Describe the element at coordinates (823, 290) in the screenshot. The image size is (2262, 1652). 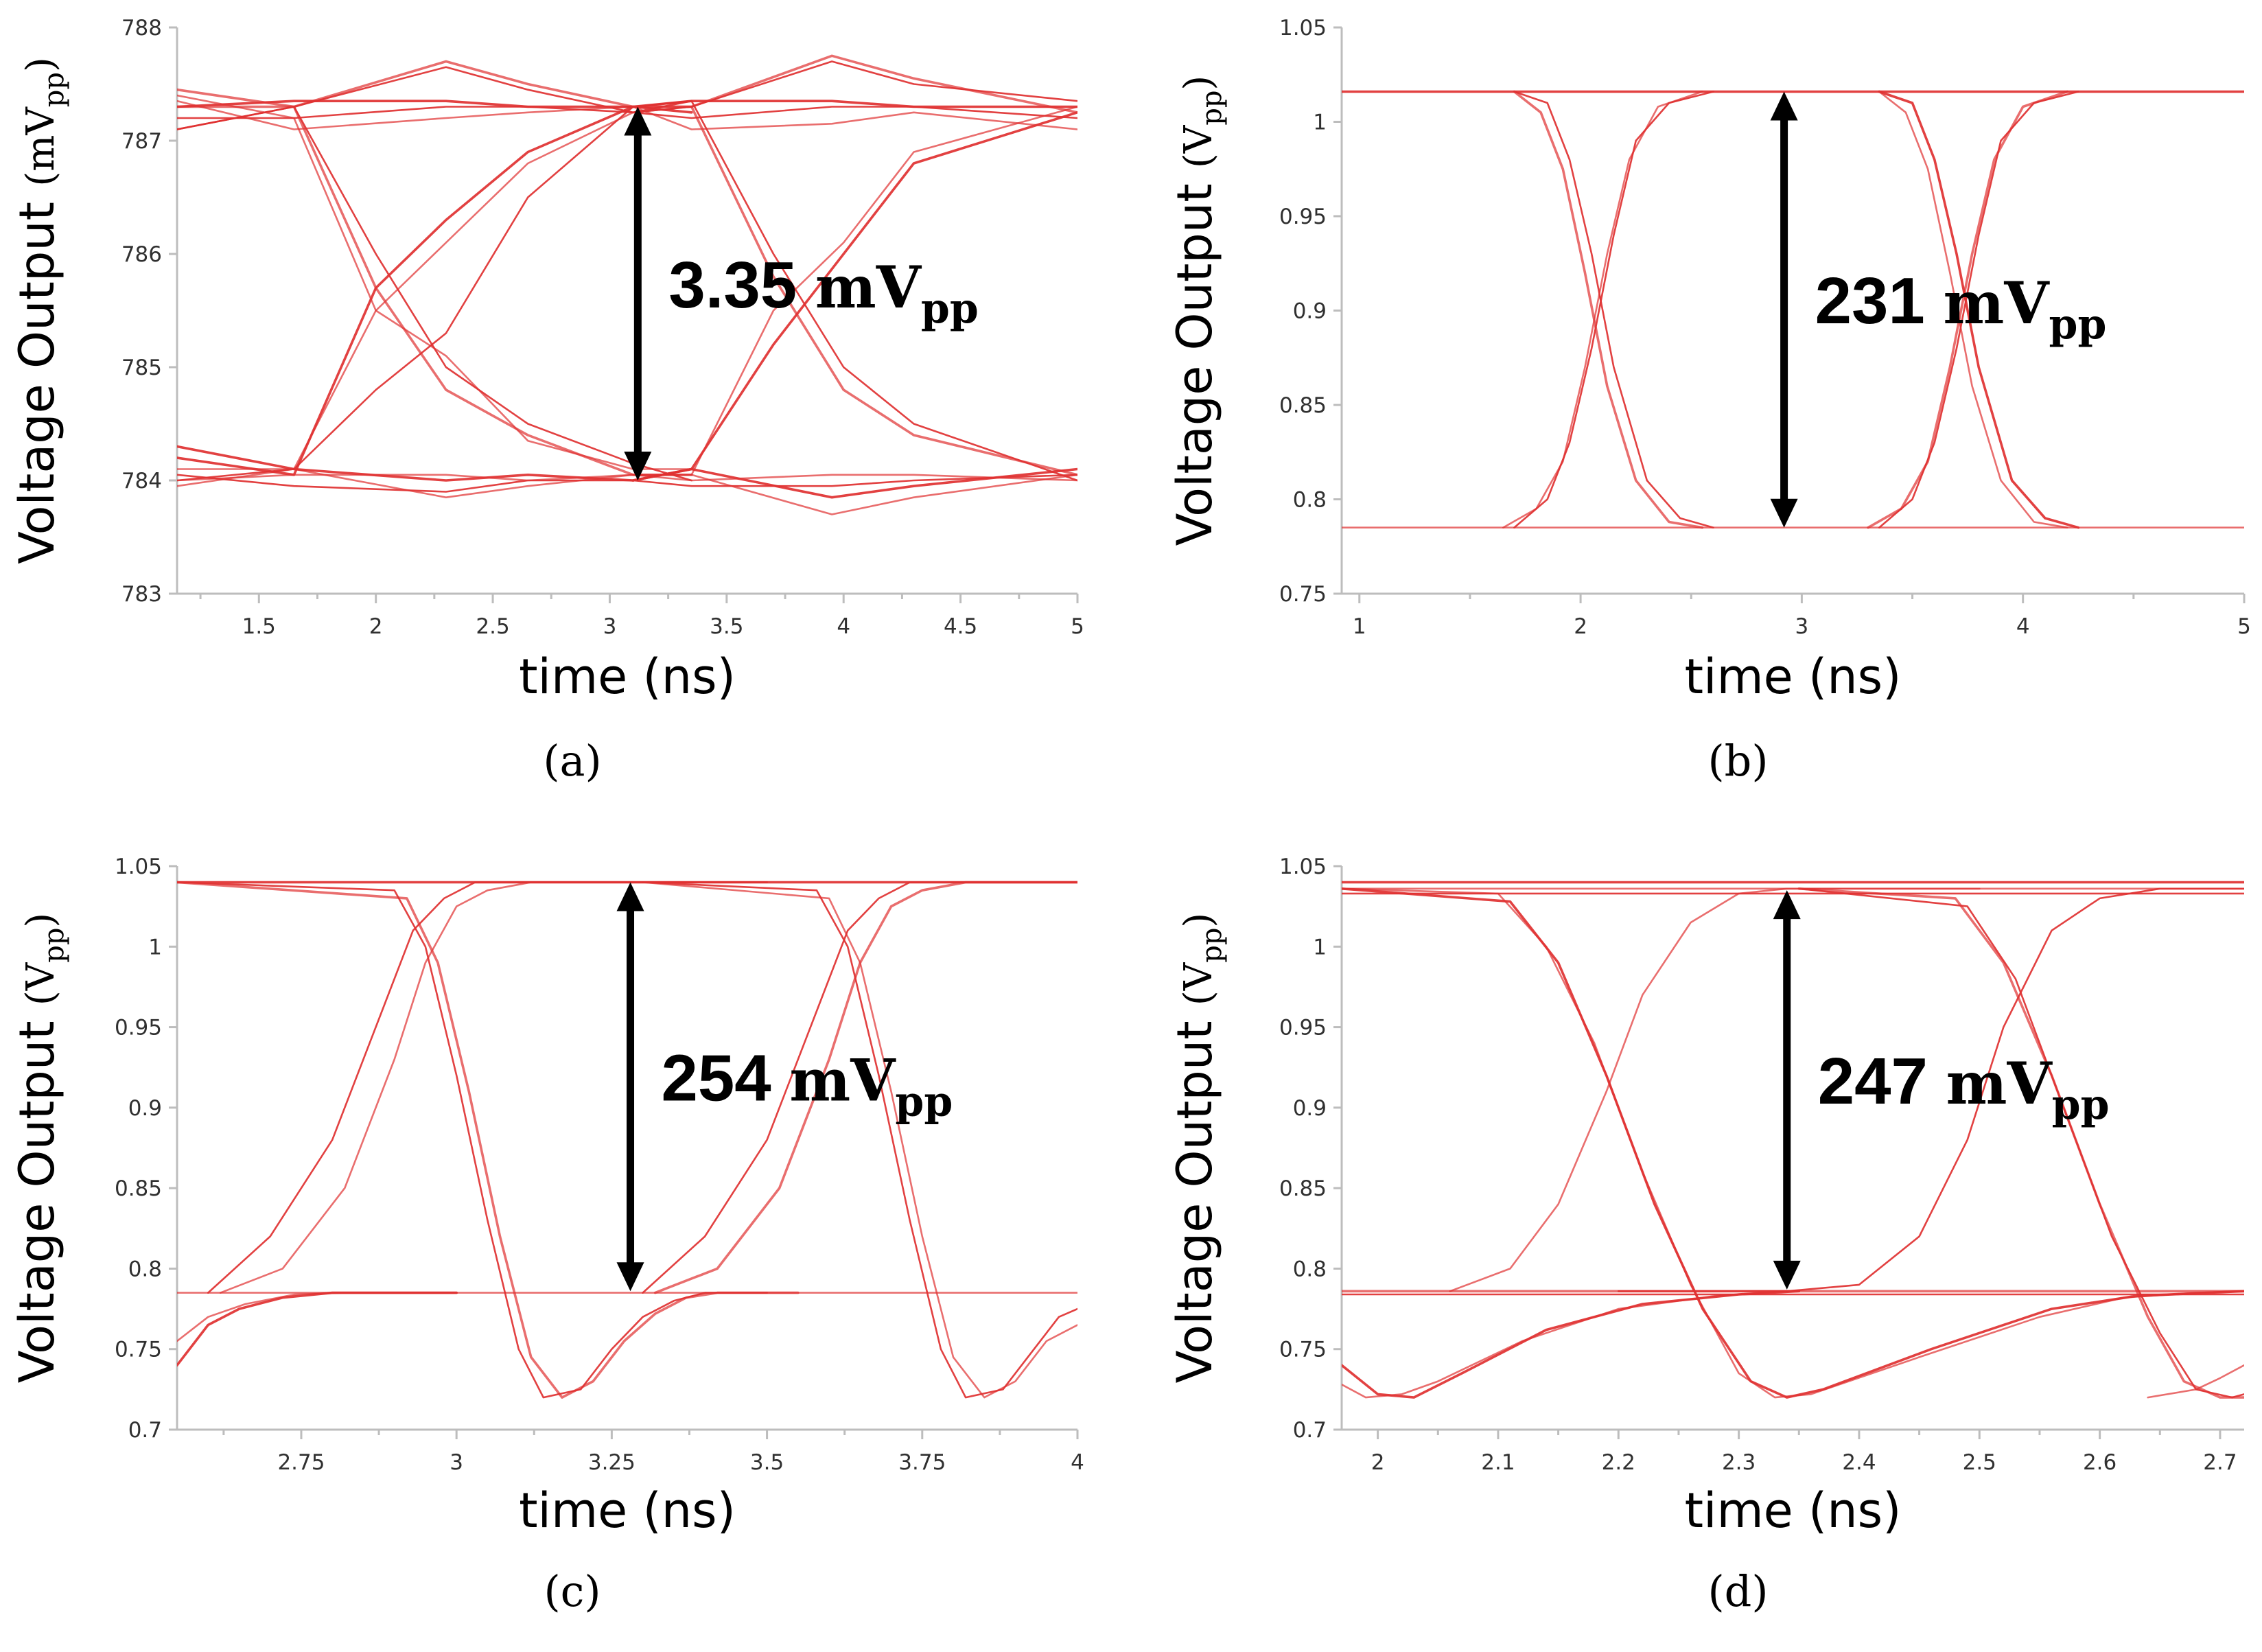
I see `amplitude-annotation: 3.35 mVpp` at that location.